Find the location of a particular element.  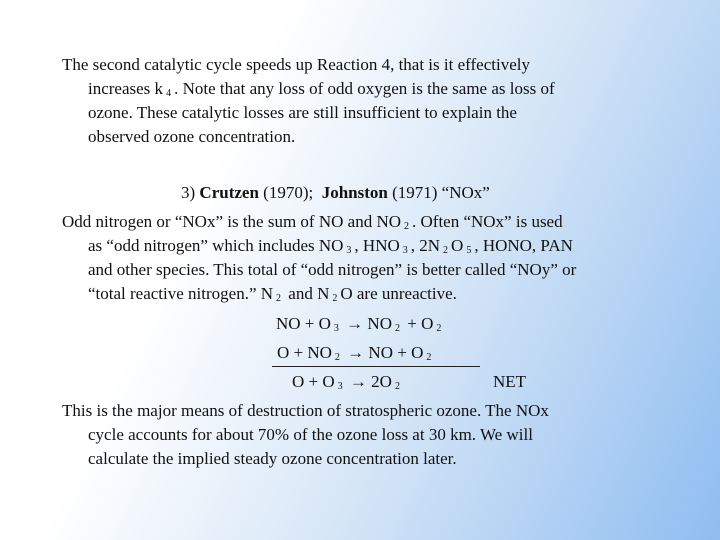

text-run: . Often “NOx” is used is located at coordinates (487, 221).